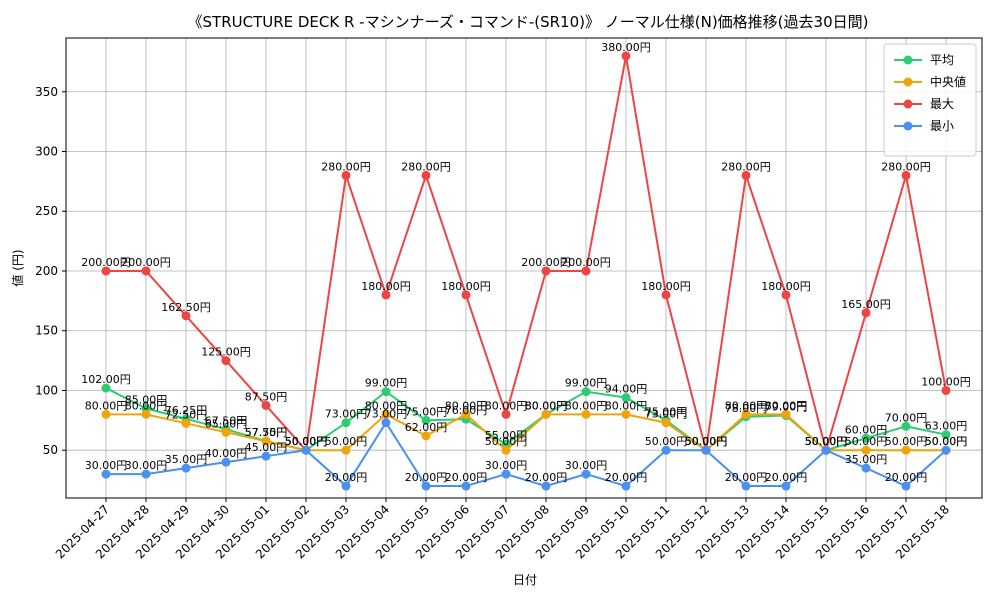 Image resolution: width=1000 pixels, height=600 pixels. What do you see at coordinates (106, 379) in the screenshot?
I see `data-label: 102.00円` at bounding box center [106, 379].